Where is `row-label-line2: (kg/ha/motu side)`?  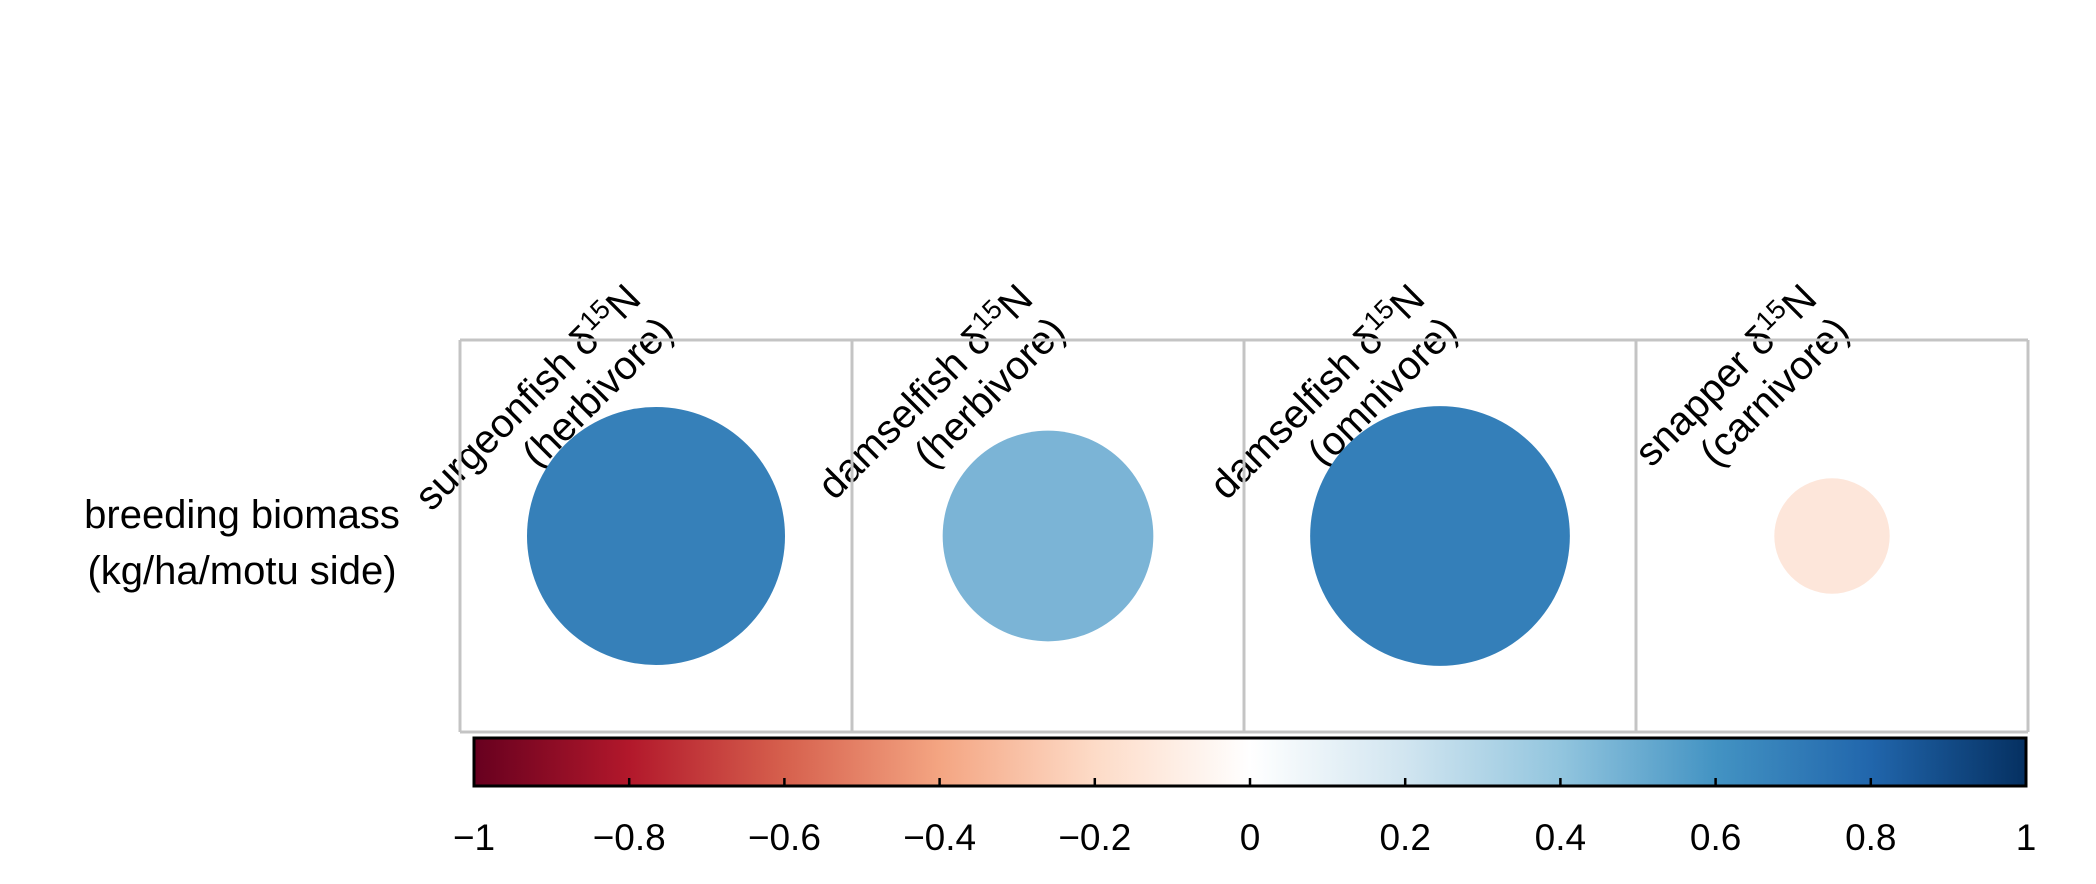
row-label-line2: (kg/ha/motu side) is located at coordinates (241, 571).